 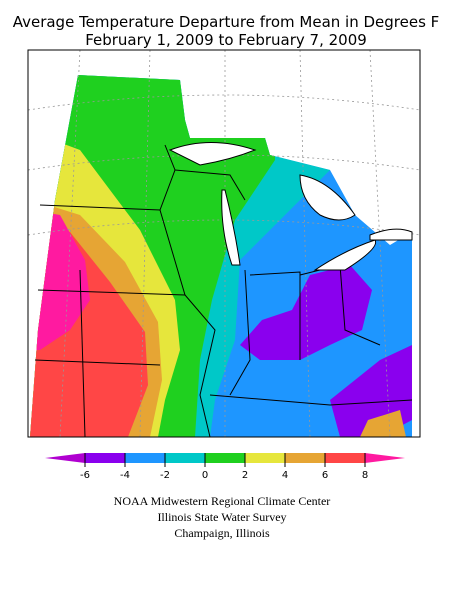 What do you see at coordinates (245, 475) in the screenshot?
I see `tick-label: 2` at bounding box center [245, 475].